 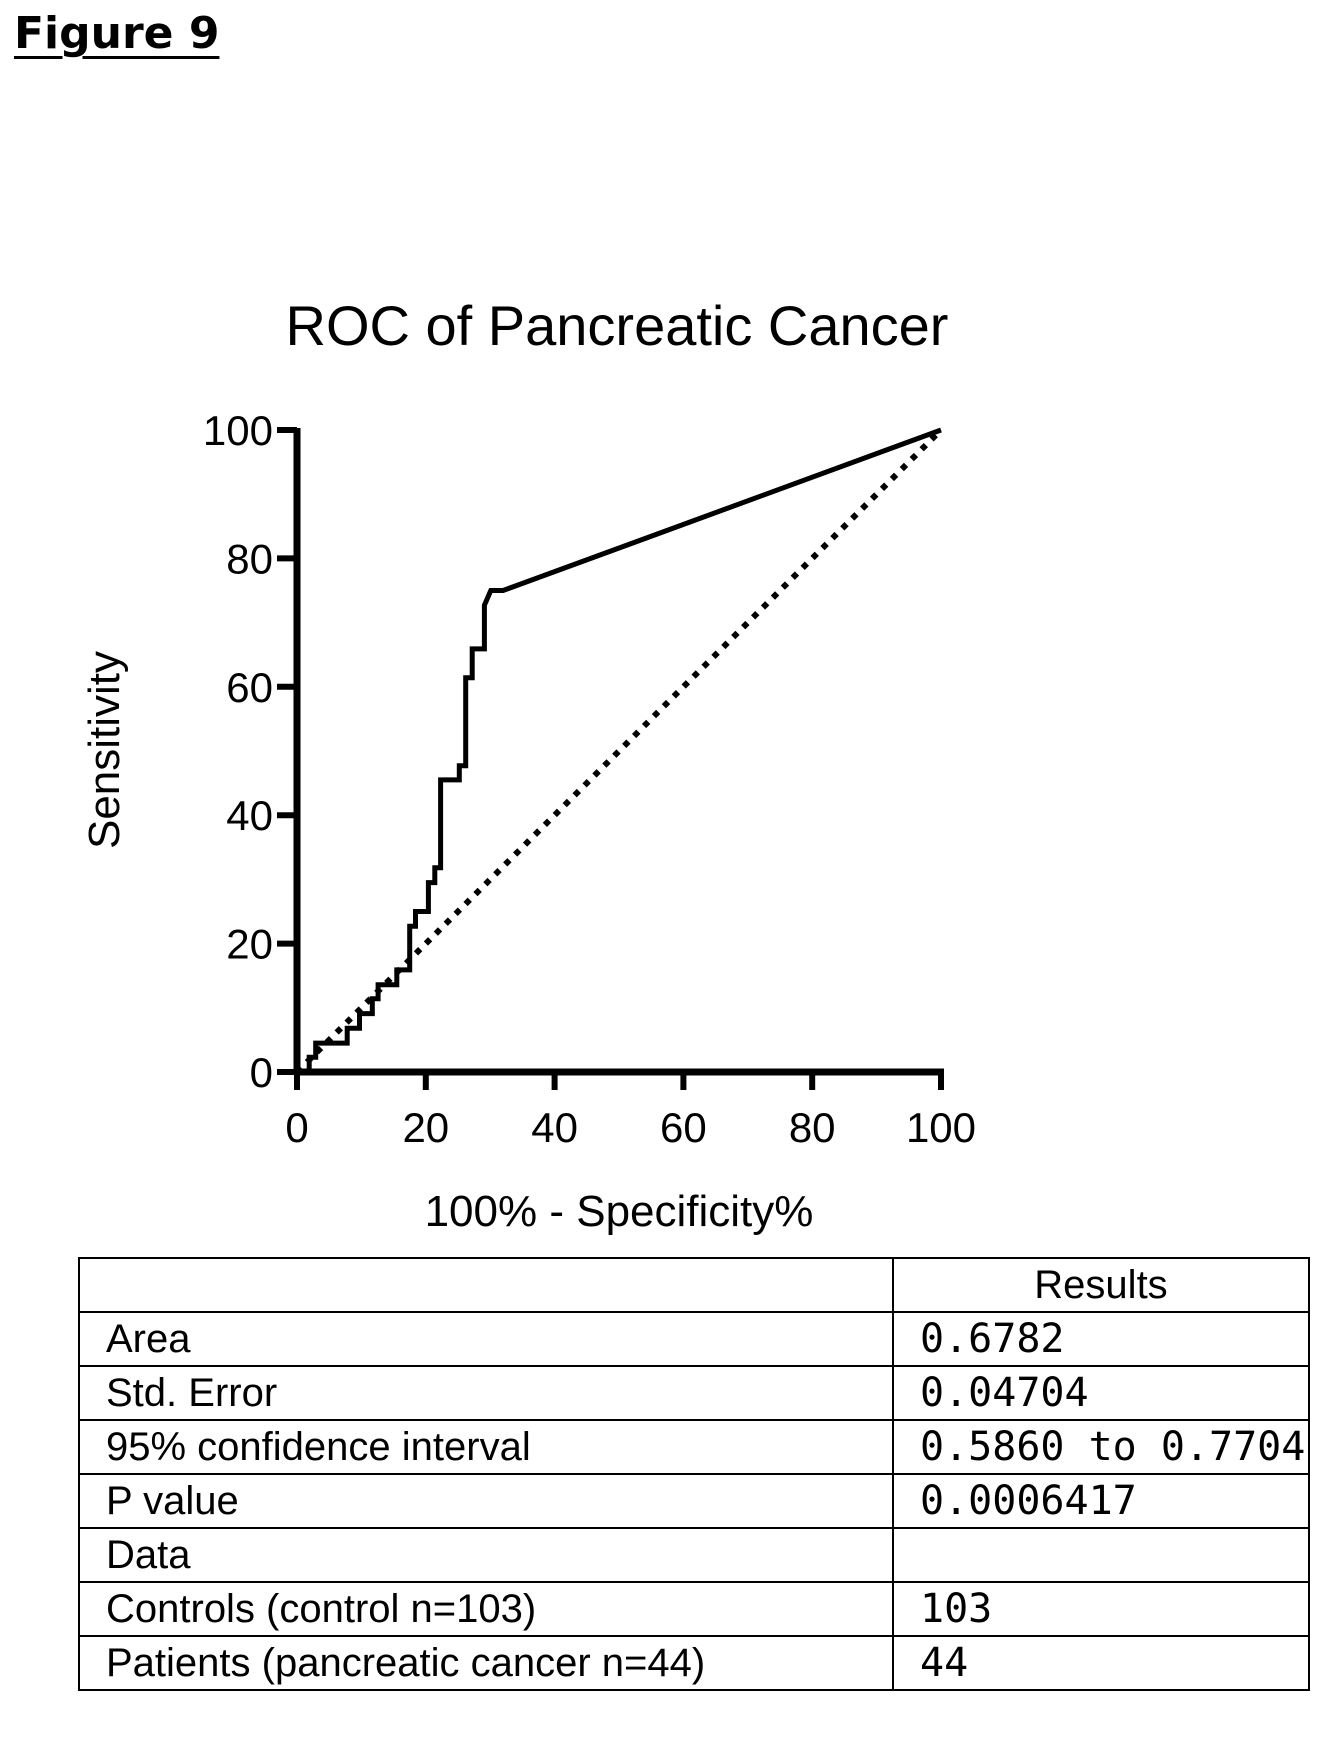 I want to click on y-tick-label: 0, so click(x=261, y=1072).